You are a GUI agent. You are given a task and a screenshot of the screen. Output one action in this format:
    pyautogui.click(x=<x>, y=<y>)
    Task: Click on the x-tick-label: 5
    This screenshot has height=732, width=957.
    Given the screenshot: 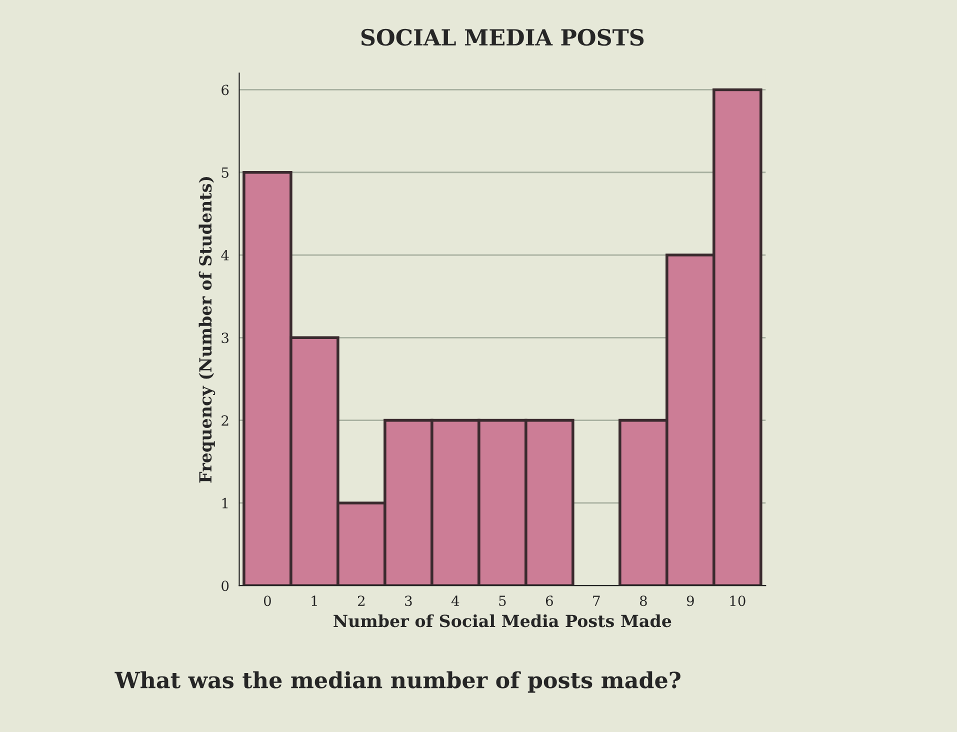 What is the action you would take?
    pyautogui.click(x=502, y=601)
    